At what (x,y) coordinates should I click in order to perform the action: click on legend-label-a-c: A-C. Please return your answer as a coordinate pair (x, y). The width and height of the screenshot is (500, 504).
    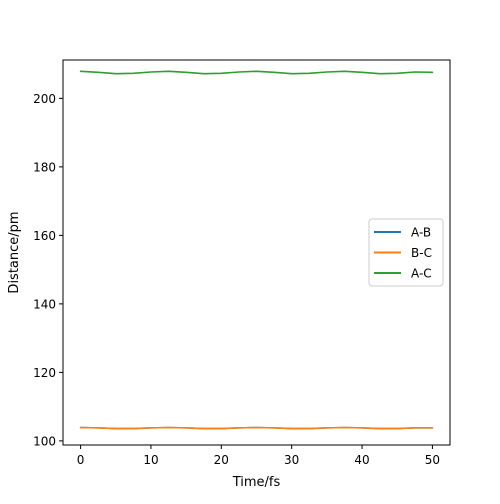
    Looking at the image, I should click on (421, 274).